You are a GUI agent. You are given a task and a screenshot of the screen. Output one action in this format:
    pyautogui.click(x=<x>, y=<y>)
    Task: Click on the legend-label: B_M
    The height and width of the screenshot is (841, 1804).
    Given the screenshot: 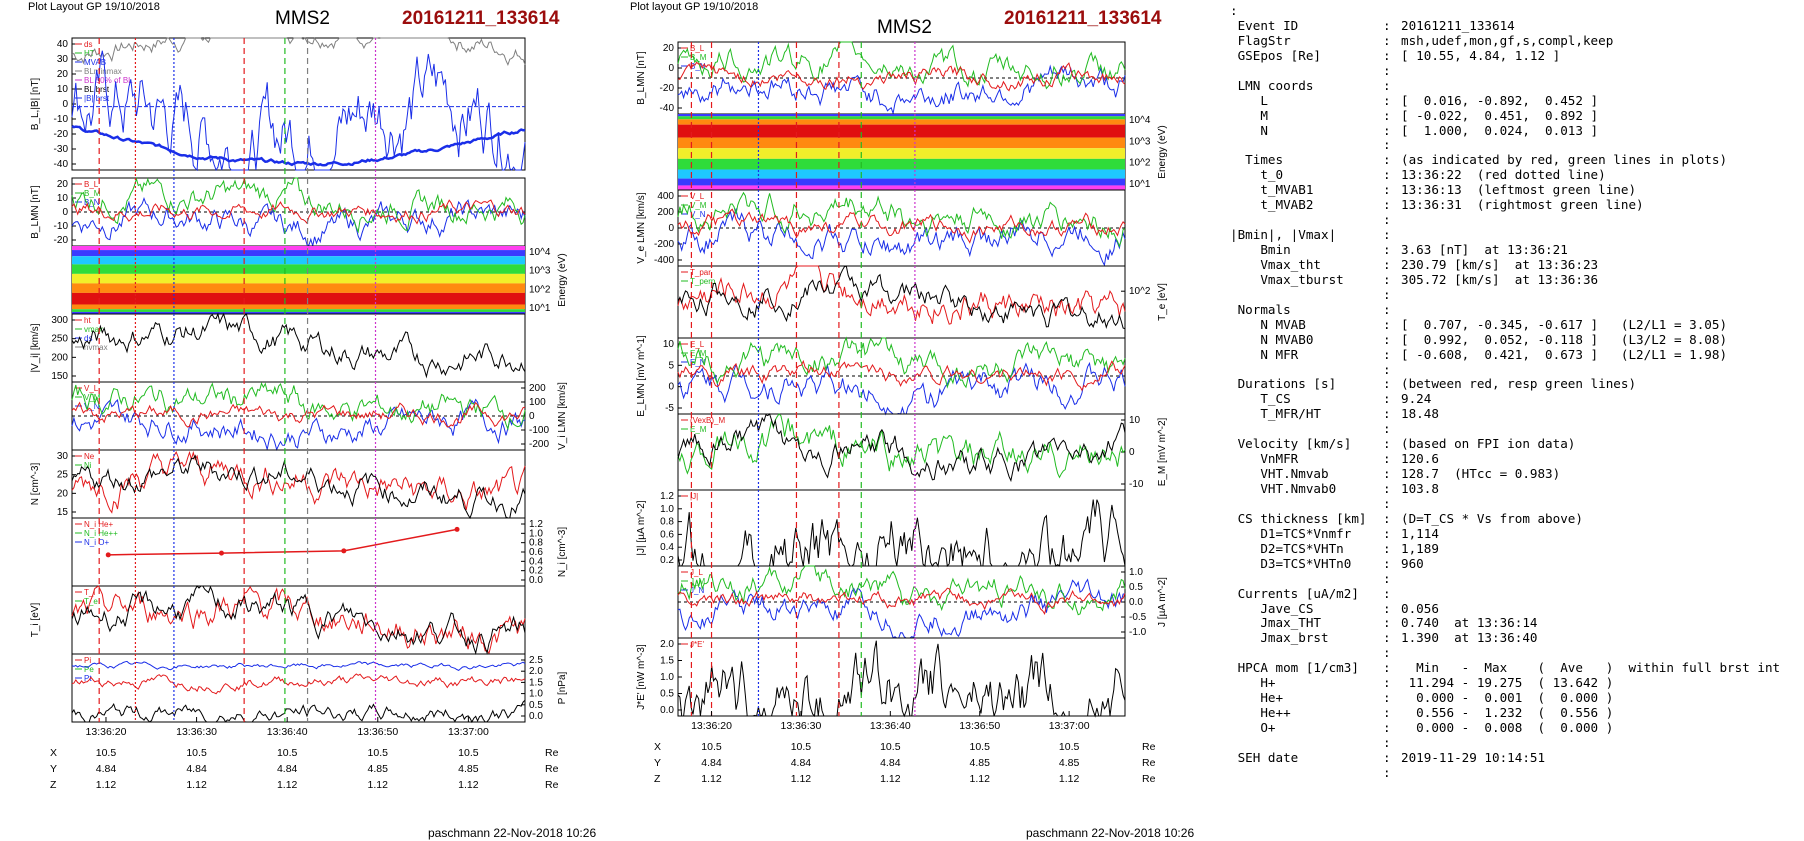 What is the action you would take?
    pyautogui.click(x=698, y=57)
    